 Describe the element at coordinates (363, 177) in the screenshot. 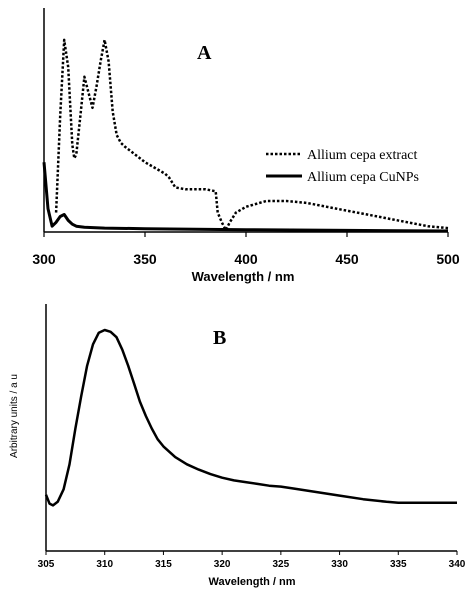

I see `legend-label-cunps: Allium cepa CuNPs` at that location.